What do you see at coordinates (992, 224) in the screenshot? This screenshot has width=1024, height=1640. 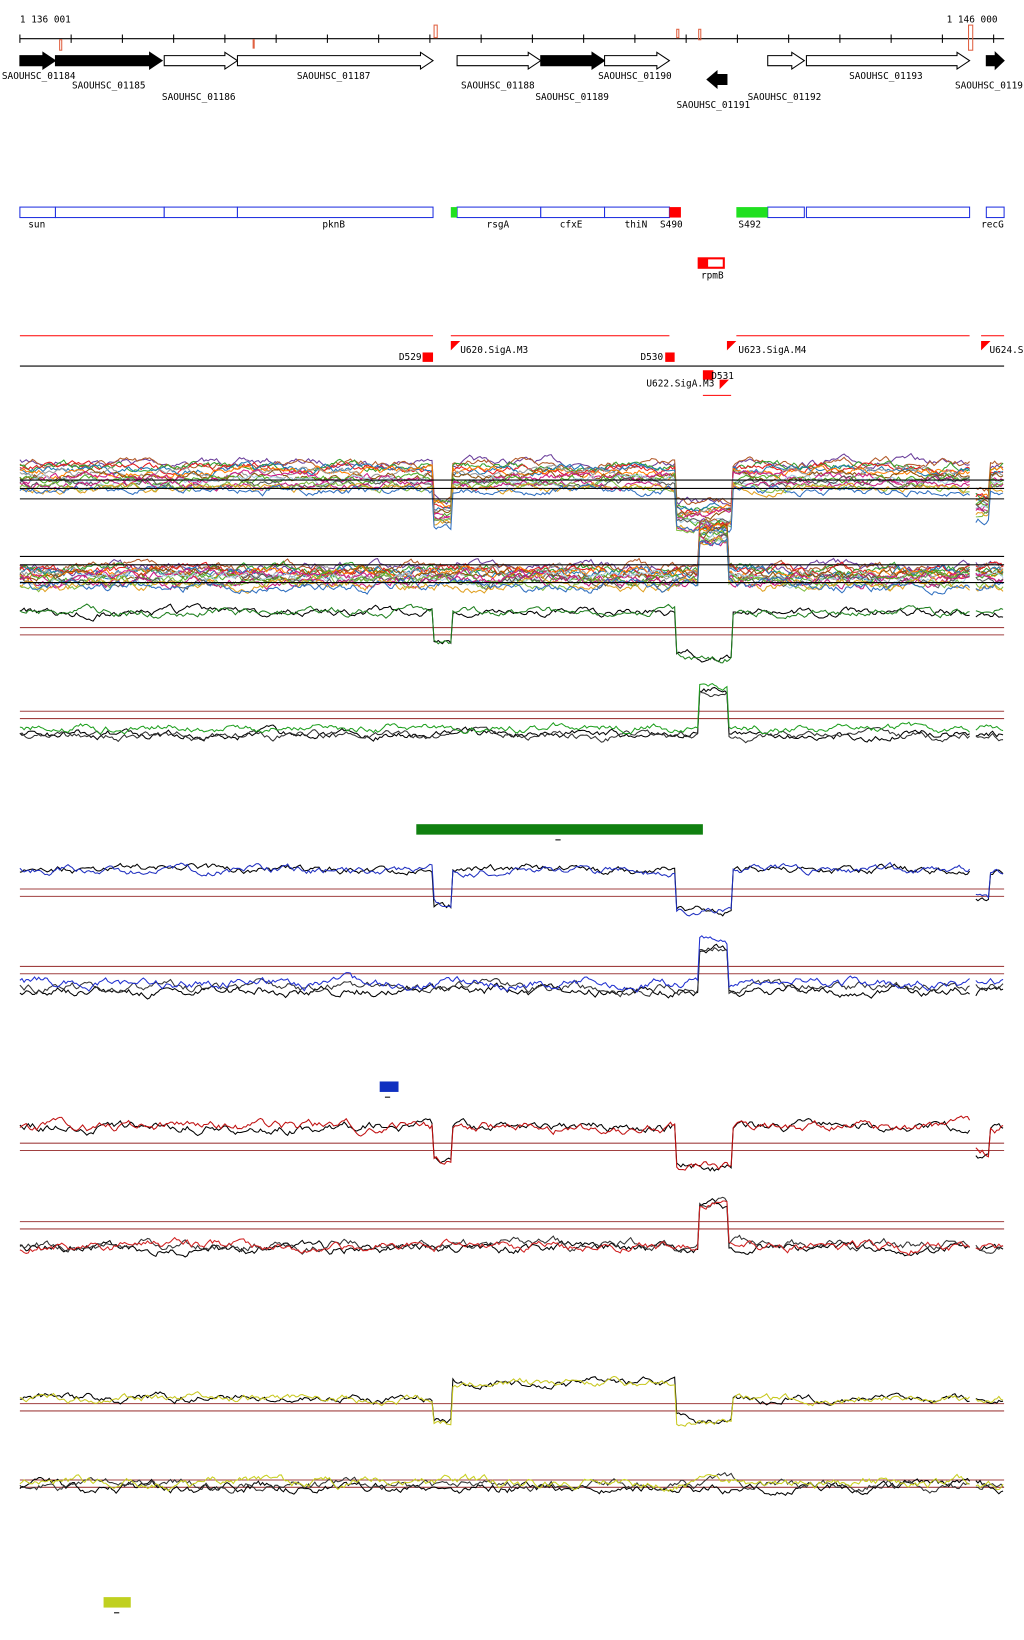 I see `region-label: recG` at bounding box center [992, 224].